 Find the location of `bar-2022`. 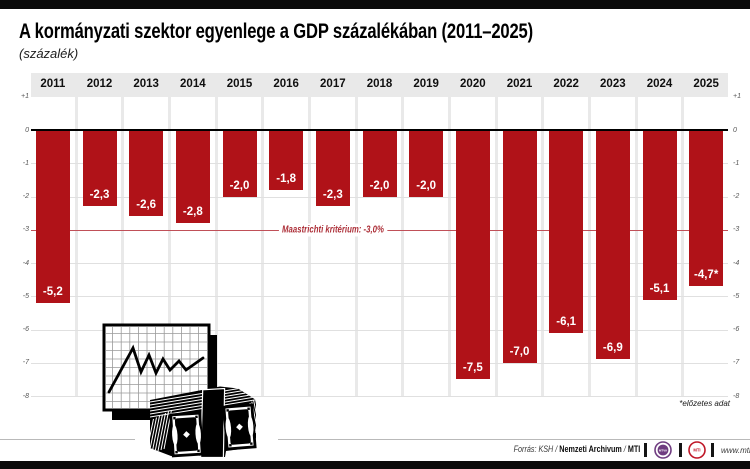

bar-2022 is located at coordinates (566, 232).